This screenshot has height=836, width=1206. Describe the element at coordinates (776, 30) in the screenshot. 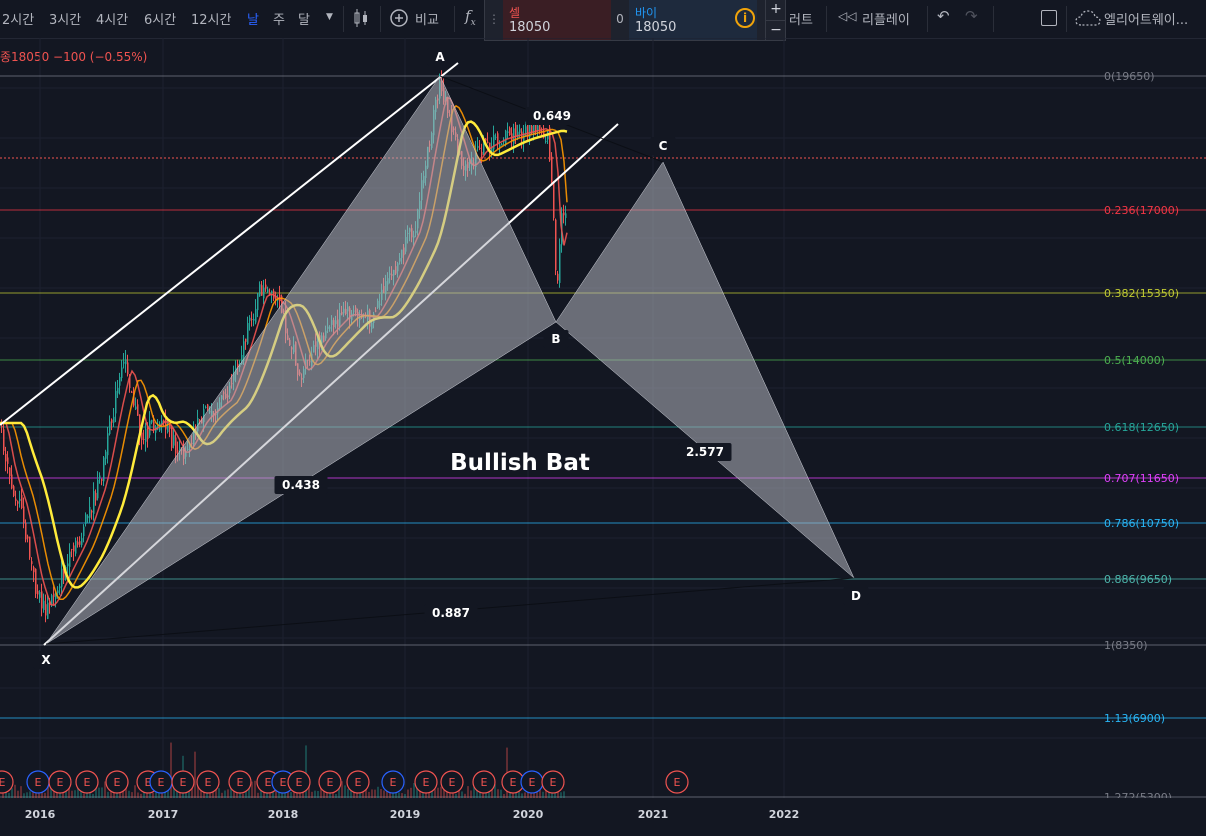

I see `decrease-button: −` at that location.